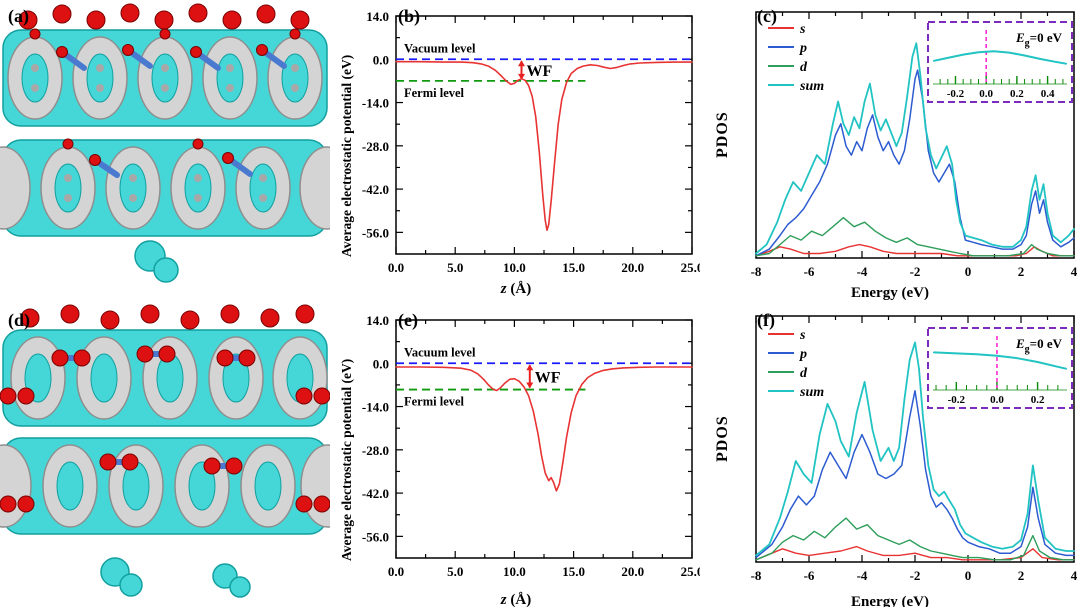  Describe the element at coordinates (519, 599) in the screenshot. I see `e-x-axis-unit: (Å)` at that location.